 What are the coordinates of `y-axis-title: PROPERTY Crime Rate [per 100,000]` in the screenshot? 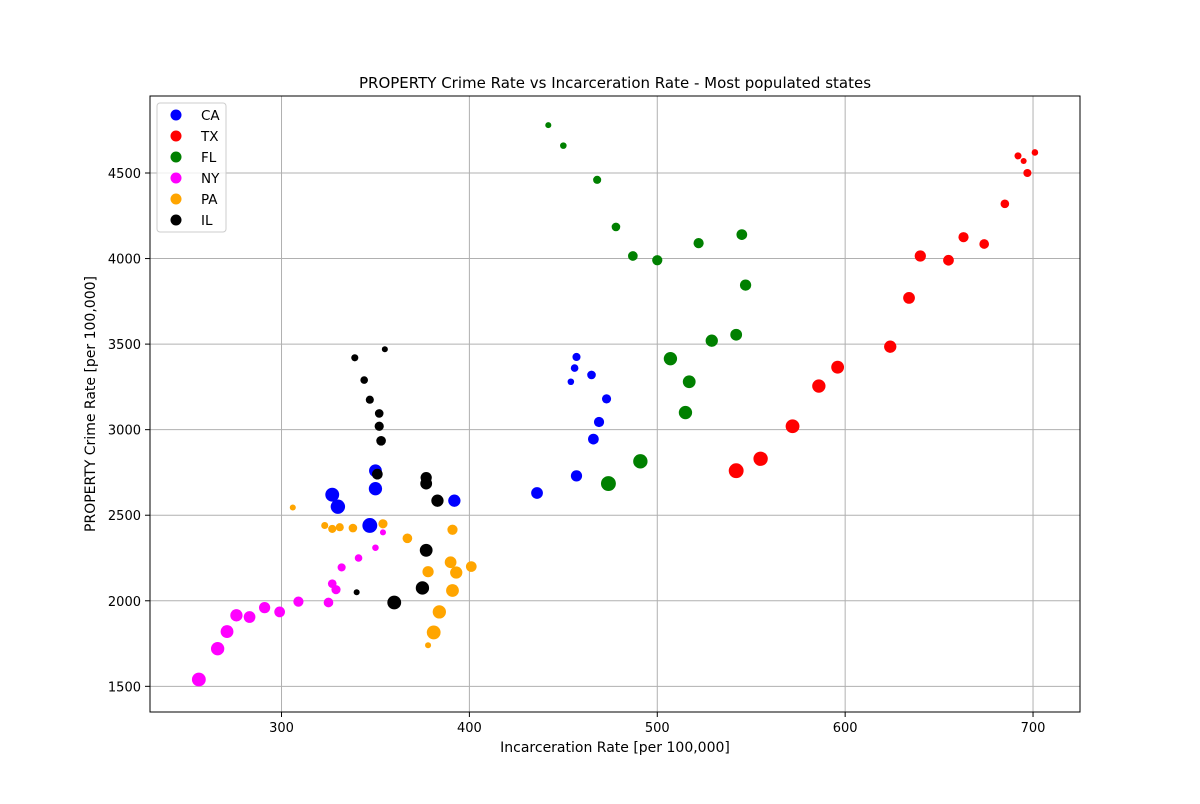 It's located at (91, 404).